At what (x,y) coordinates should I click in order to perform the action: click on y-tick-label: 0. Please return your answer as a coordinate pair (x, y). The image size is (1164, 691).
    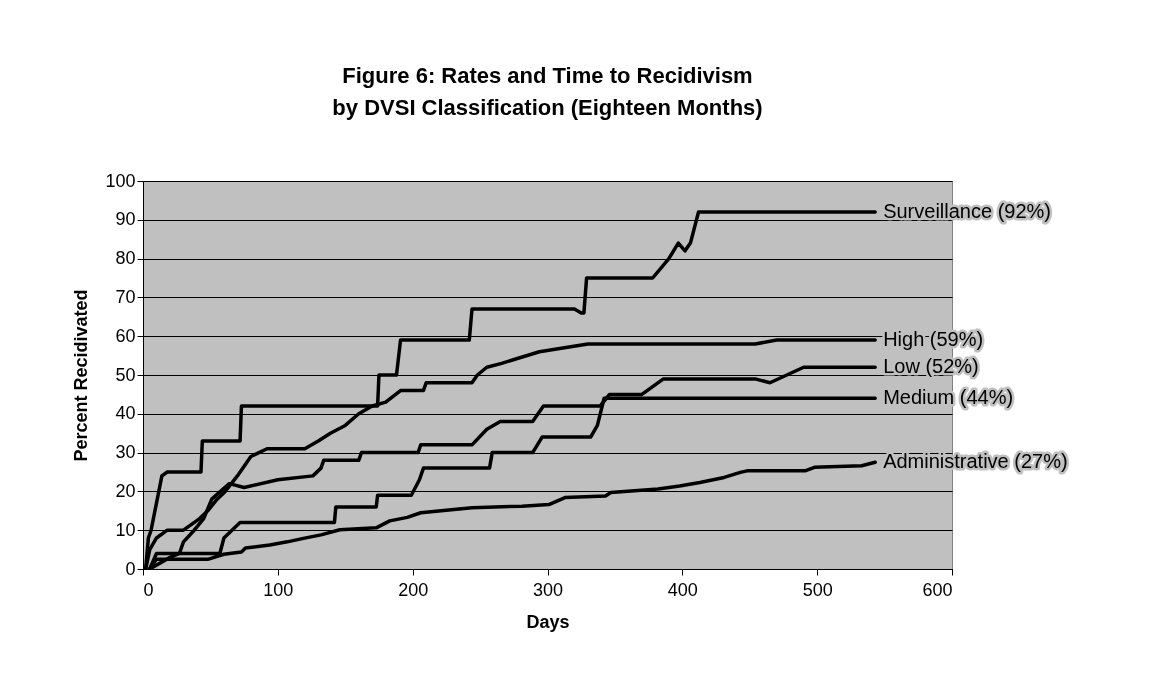
    Looking at the image, I should click on (130, 568).